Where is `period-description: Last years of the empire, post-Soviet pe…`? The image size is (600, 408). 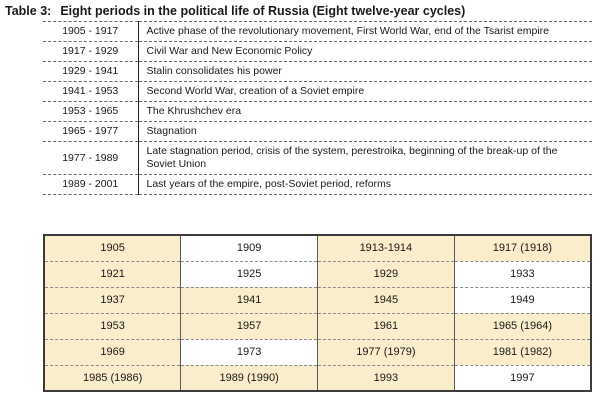 period-description: Last years of the empire, post-Soviet pe… is located at coordinates (365, 184).